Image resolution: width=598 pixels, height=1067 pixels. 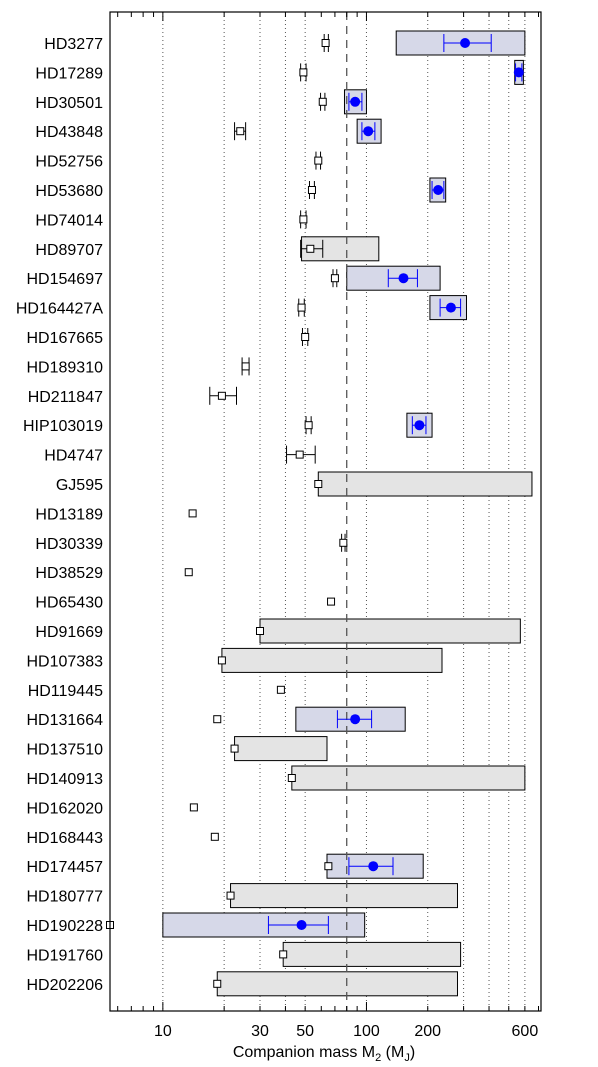 What do you see at coordinates (69, 250) in the screenshot?
I see `star-label: HD89707` at bounding box center [69, 250].